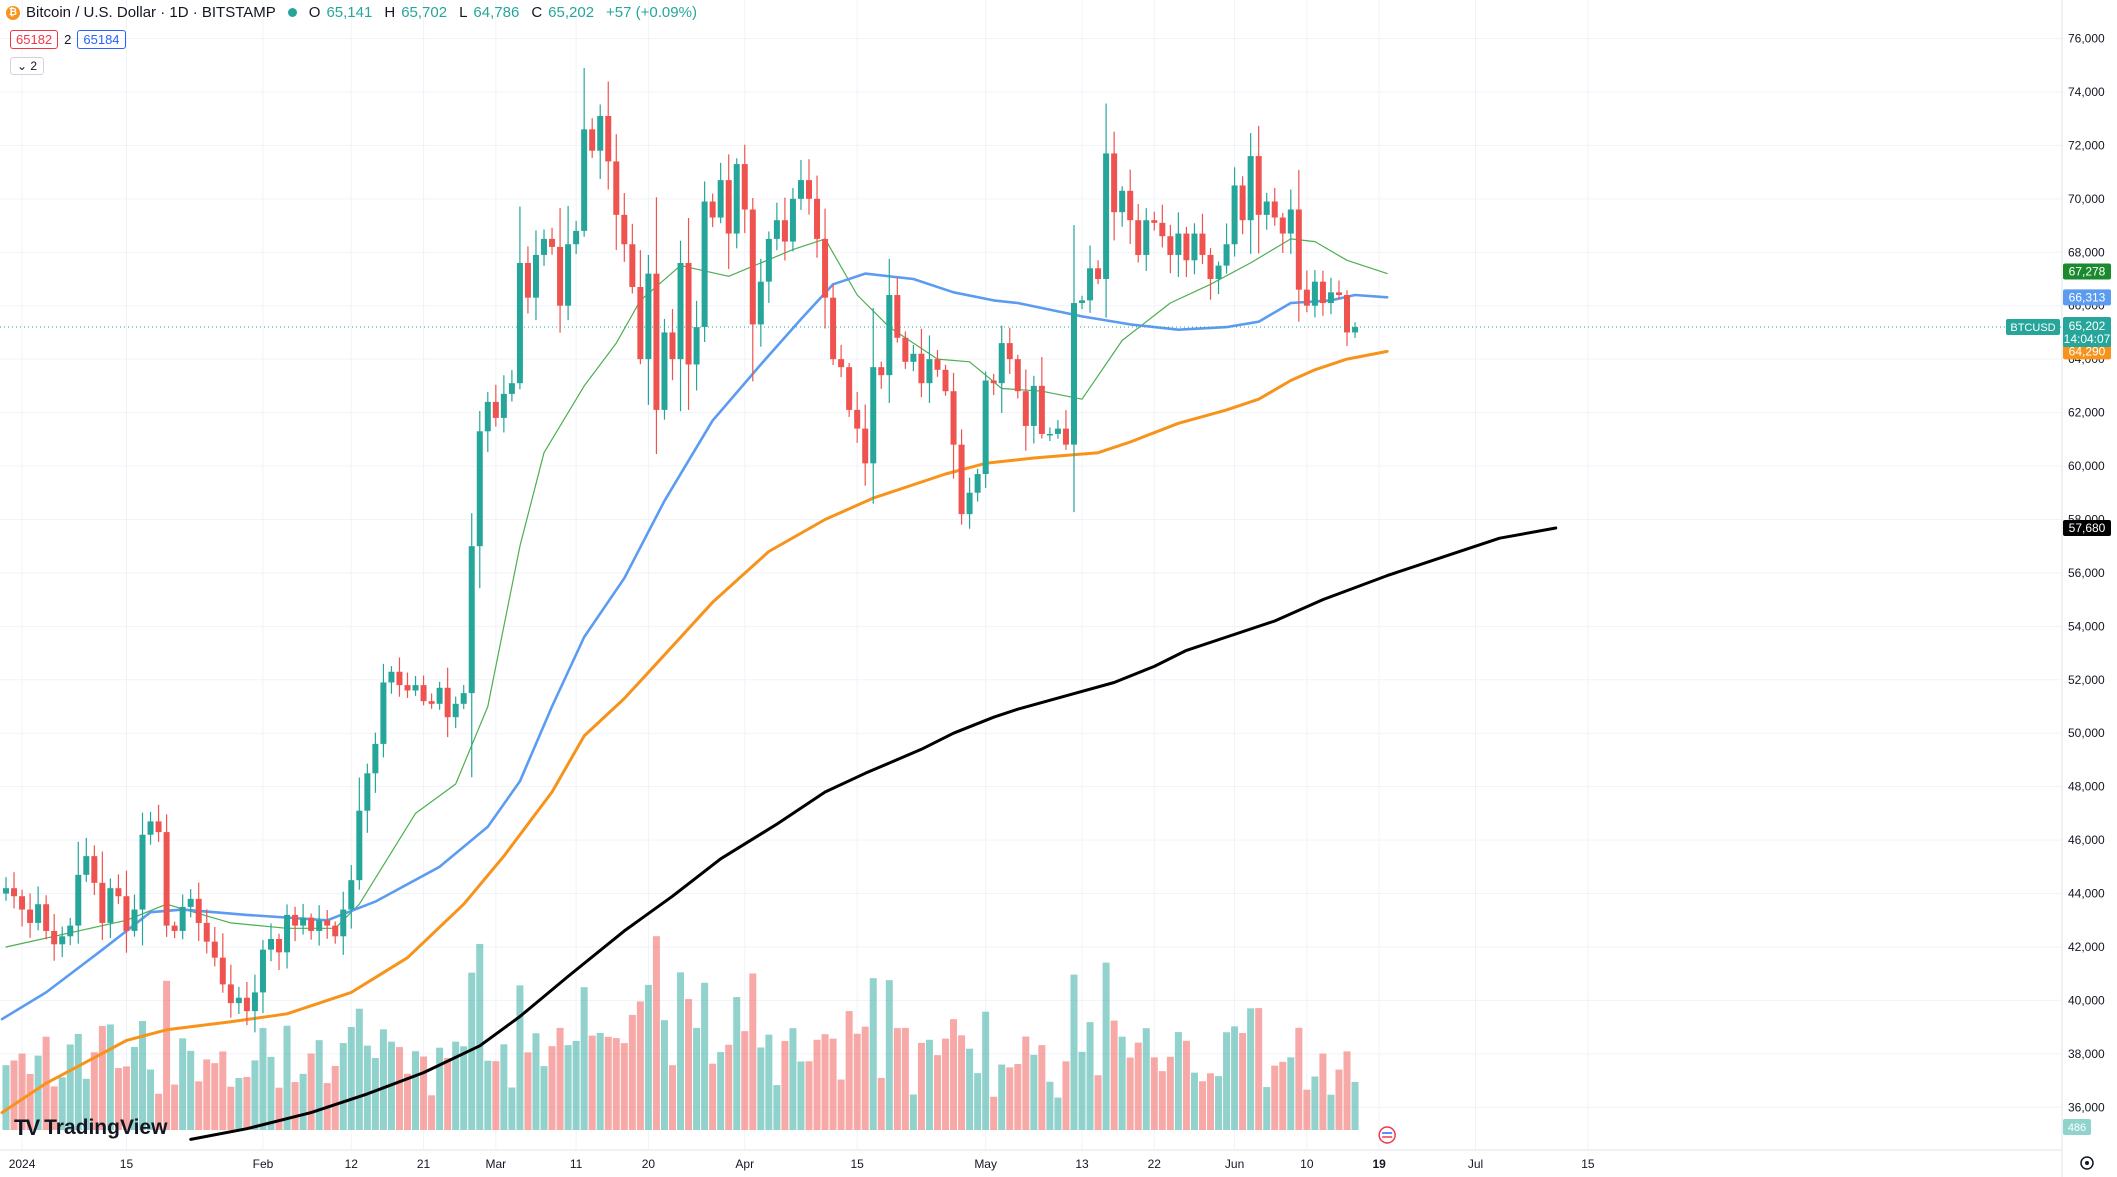 The height and width of the screenshot is (1177, 2117). What do you see at coordinates (680, 1033) in the screenshot?
I see `volume-bars` at bounding box center [680, 1033].